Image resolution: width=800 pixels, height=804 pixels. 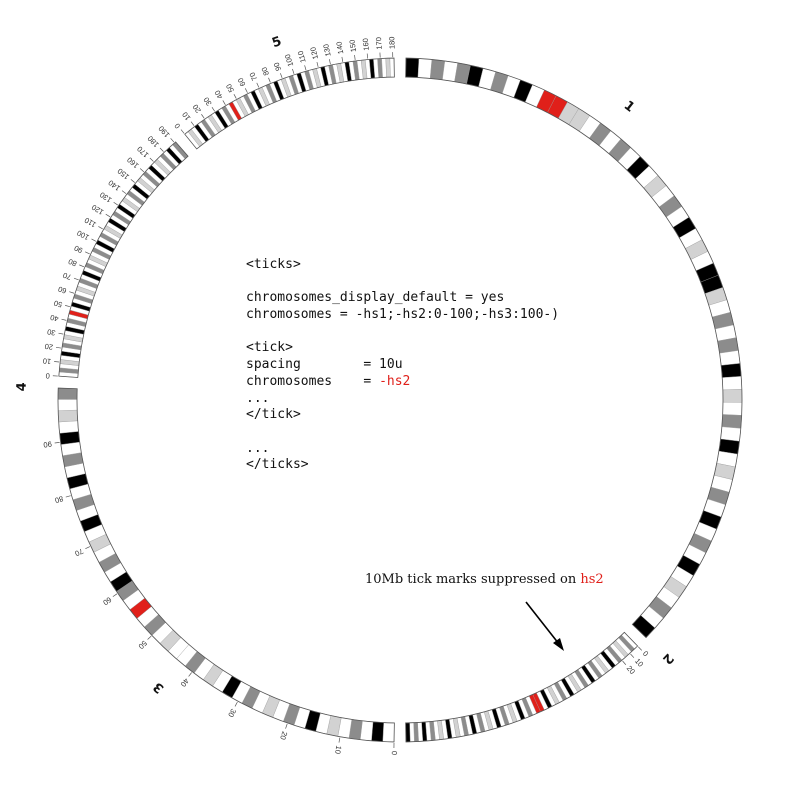 I want to click on tick-label: 160, so click(x=366, y=44).